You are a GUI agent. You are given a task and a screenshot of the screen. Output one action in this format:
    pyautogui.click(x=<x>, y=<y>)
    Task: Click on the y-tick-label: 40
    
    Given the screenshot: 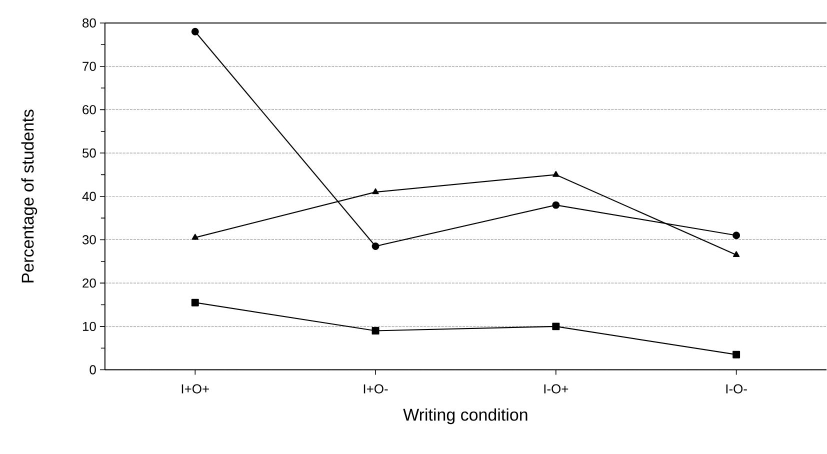 What is the action you would take?
    pyautogui.click(x=89, y=197)
    